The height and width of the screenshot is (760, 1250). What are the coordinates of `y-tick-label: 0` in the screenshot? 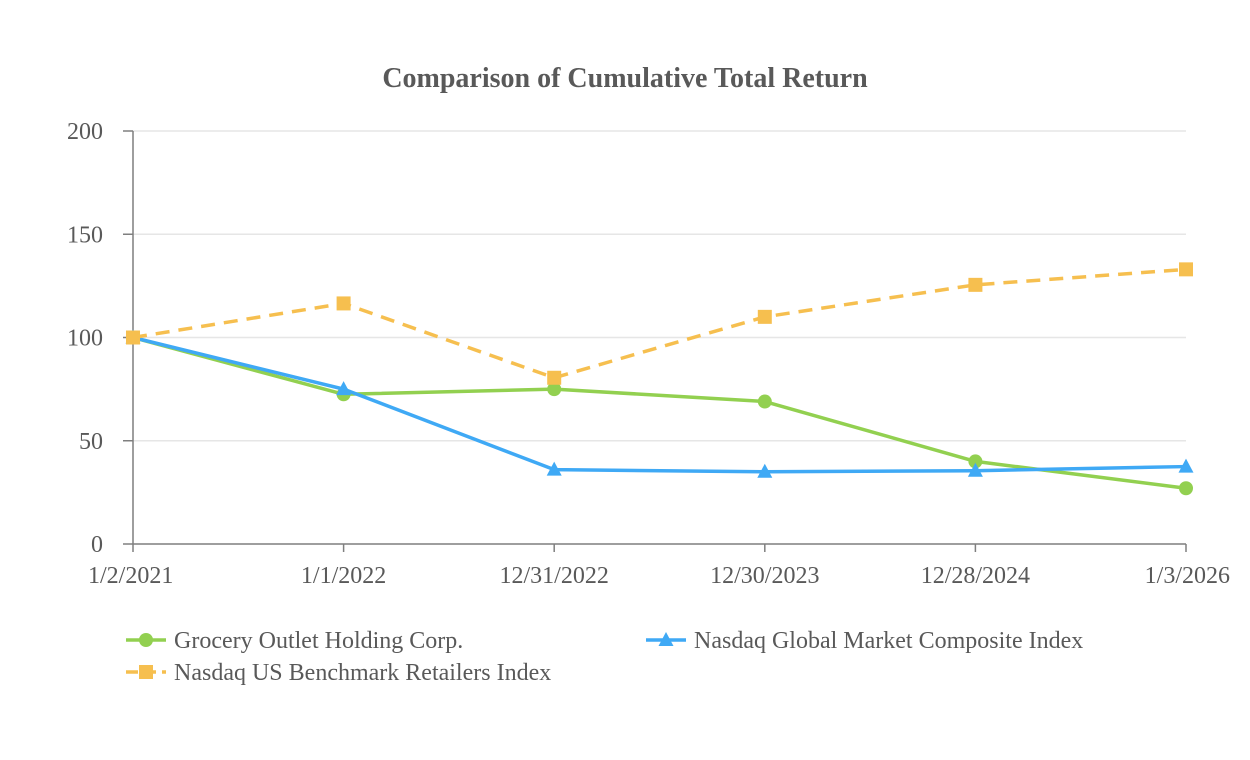 It's located at (97, 545).